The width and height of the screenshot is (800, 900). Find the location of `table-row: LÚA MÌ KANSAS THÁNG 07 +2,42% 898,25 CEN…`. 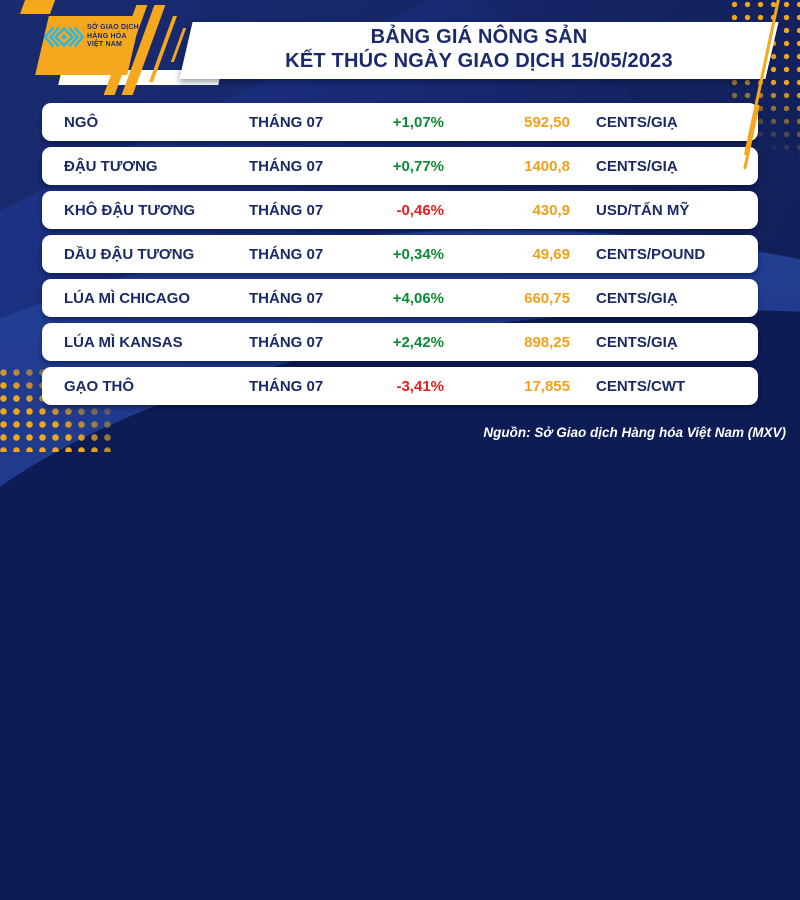

table-row: LÚA MÌ KANSAS THÁNG 07 +2,42% 898,25 CEN… is located at coordinates (400, 342).